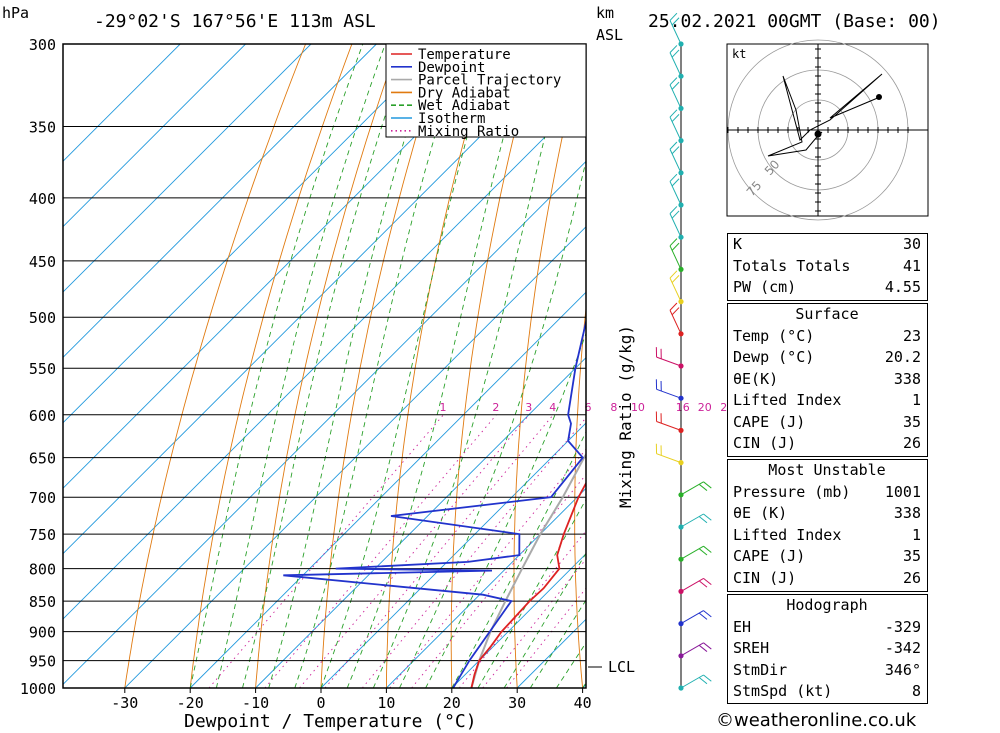  What do you see at coordinates (42, 602) in the screenshot?
I see `pressure-tick: 850` at bounding box center [42, 602].